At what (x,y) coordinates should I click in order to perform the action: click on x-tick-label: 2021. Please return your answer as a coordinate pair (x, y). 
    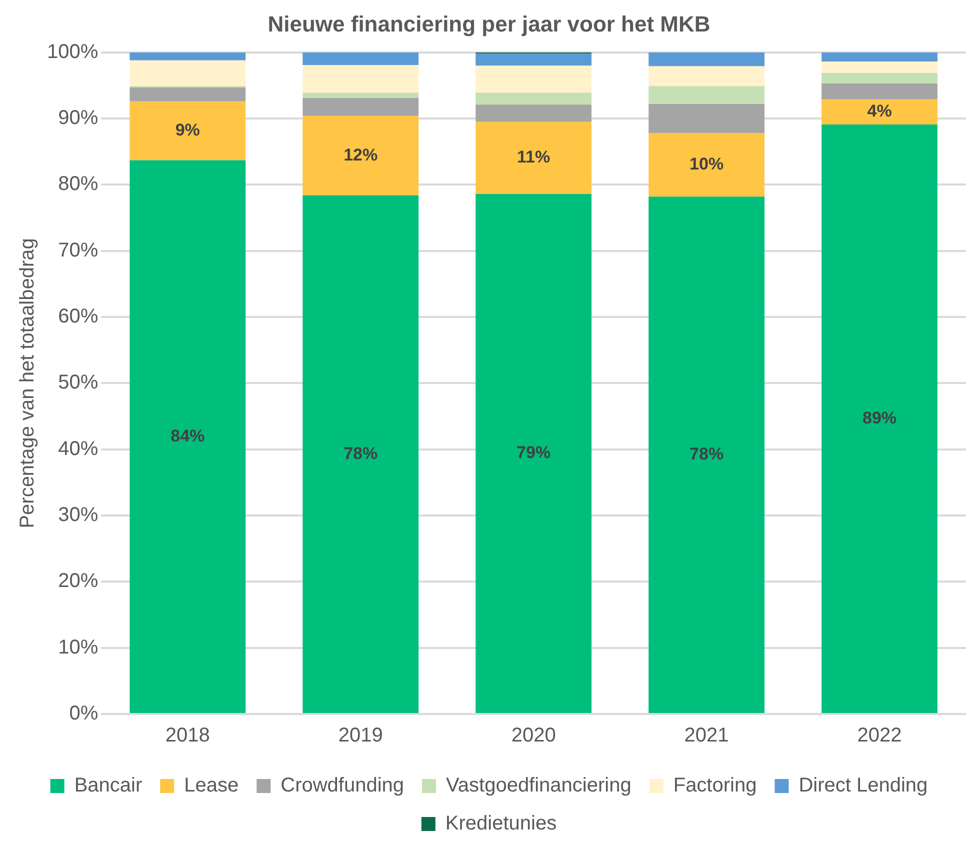
    Looking at the image, I should click on (706, 735).